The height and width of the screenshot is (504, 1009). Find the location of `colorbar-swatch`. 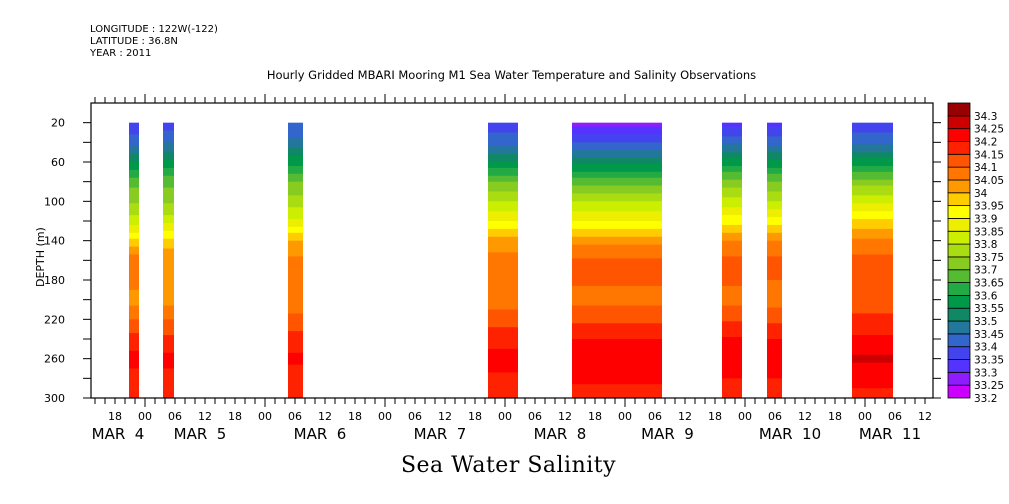

colorbar-swatch is located at coordinates (959, 289).